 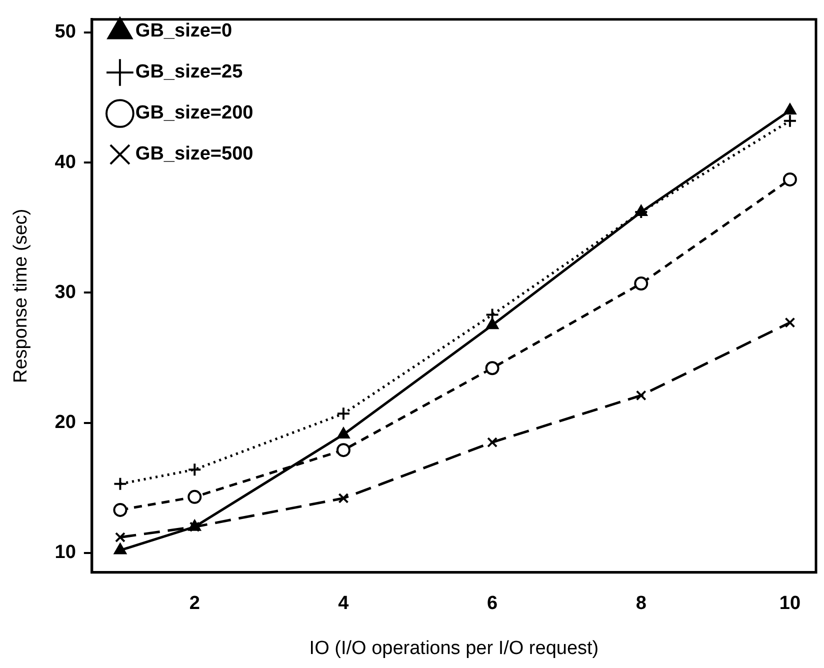 I want to click on x-tick-label: 6, so click(x=492, y=603).